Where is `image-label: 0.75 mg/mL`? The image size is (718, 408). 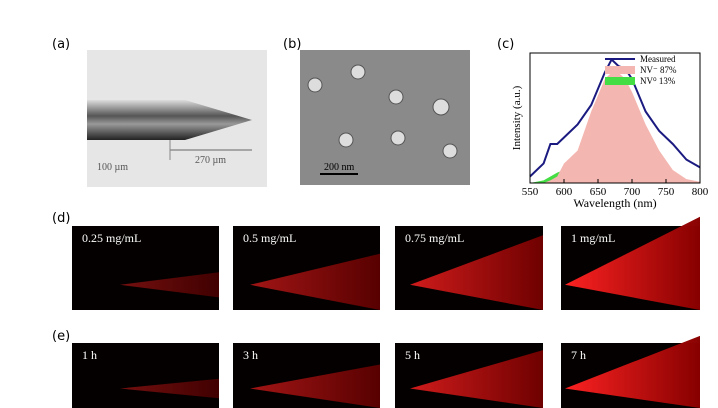
image-label: 0.75 mg/mL is located at coordinates (434, 238).